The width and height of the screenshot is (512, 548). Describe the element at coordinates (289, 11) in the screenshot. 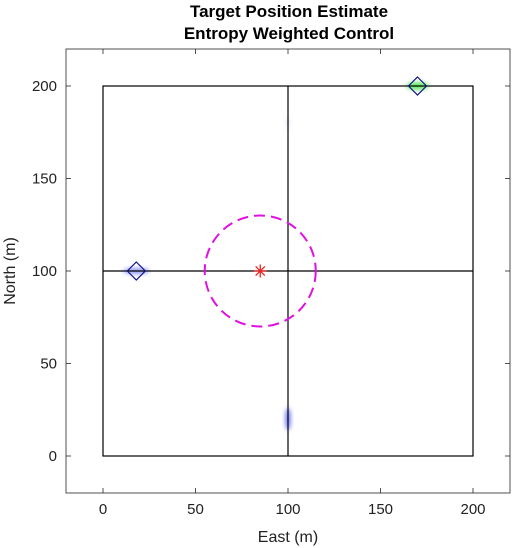

I see `chart-title-line-1: Target Position Estimate` at that location.